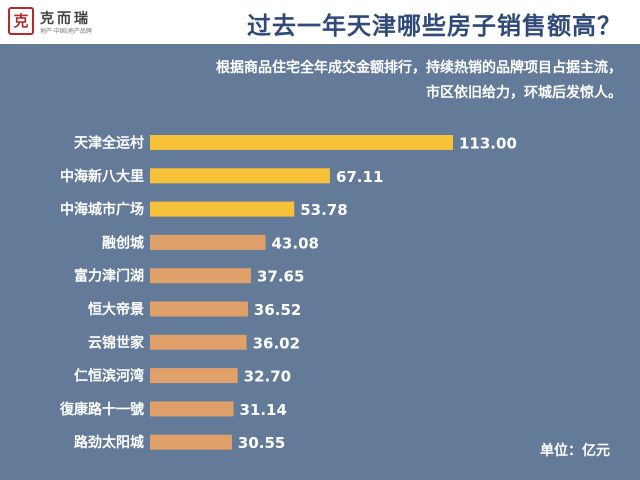 This screenshot has width=640, height=480. Describe the element at coordinates (295, 243) in the screenshot. I see `value-label: 43.08` at that location.